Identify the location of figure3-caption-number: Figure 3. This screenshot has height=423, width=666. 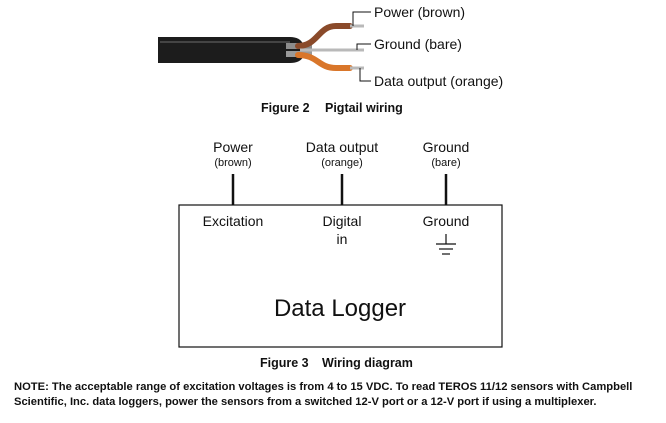
(284, 363).